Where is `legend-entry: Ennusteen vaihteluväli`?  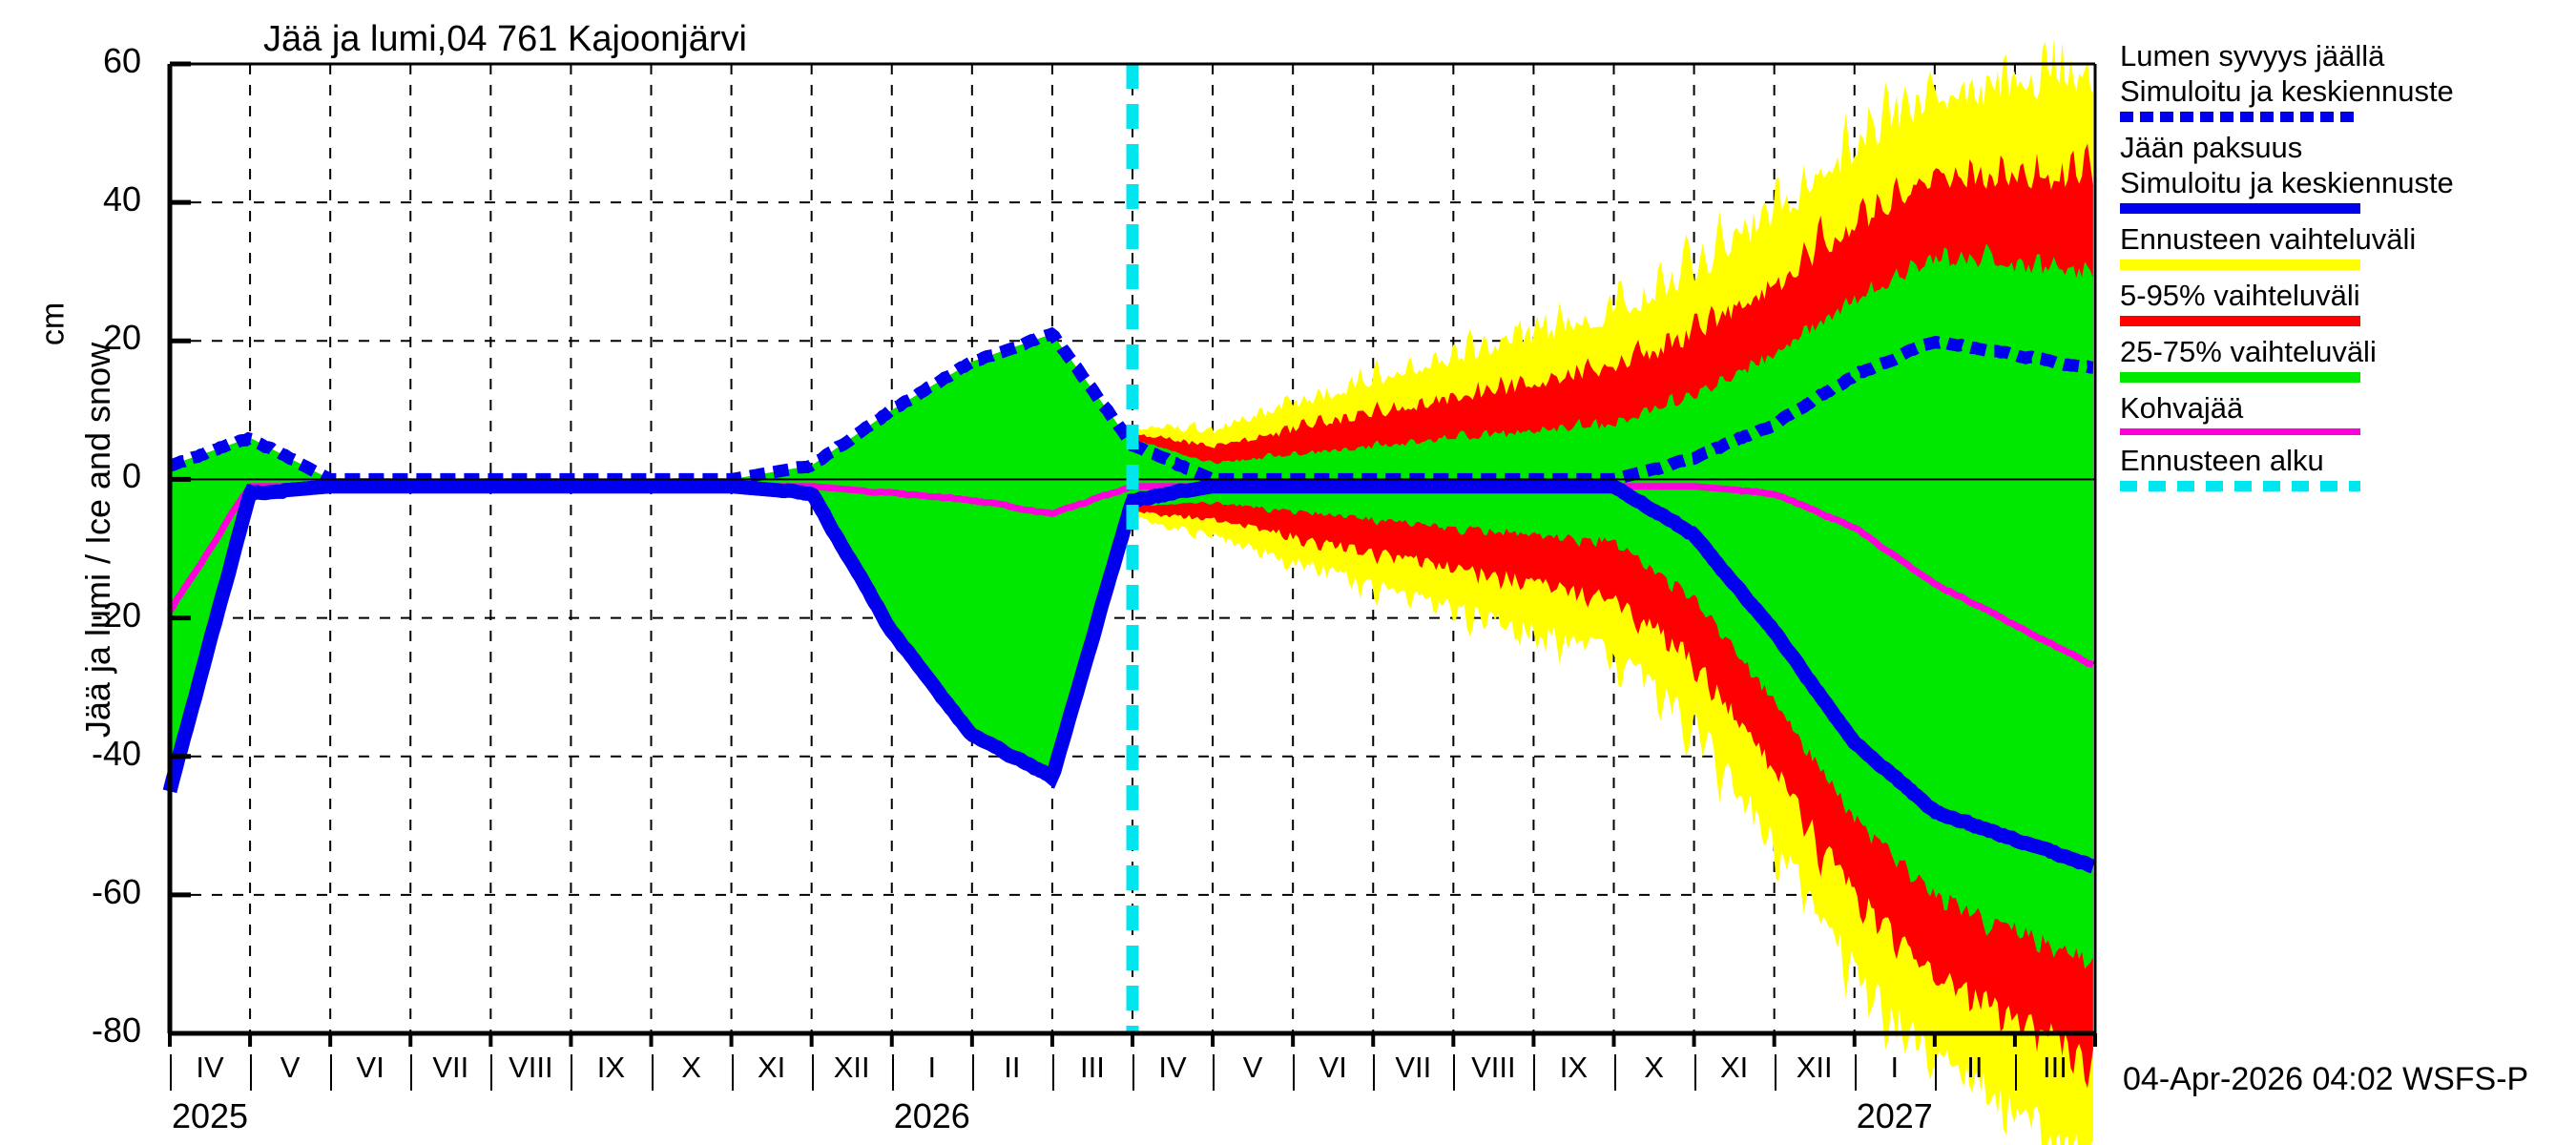 legend-entry: Ennusteen vaihteluväli is located at coordinates (2348, 245).